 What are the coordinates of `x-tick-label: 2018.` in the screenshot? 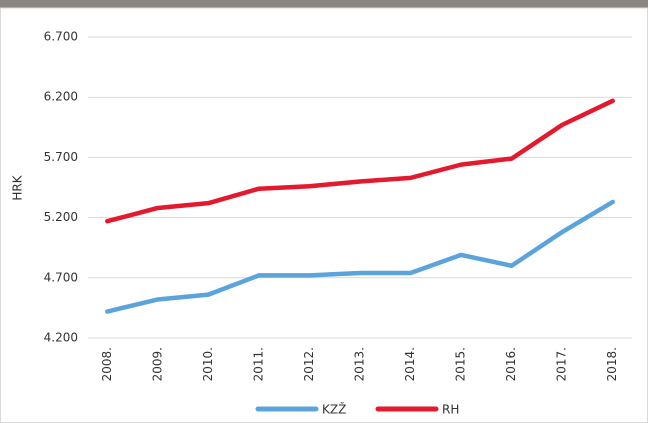 It's located at (612, 364).